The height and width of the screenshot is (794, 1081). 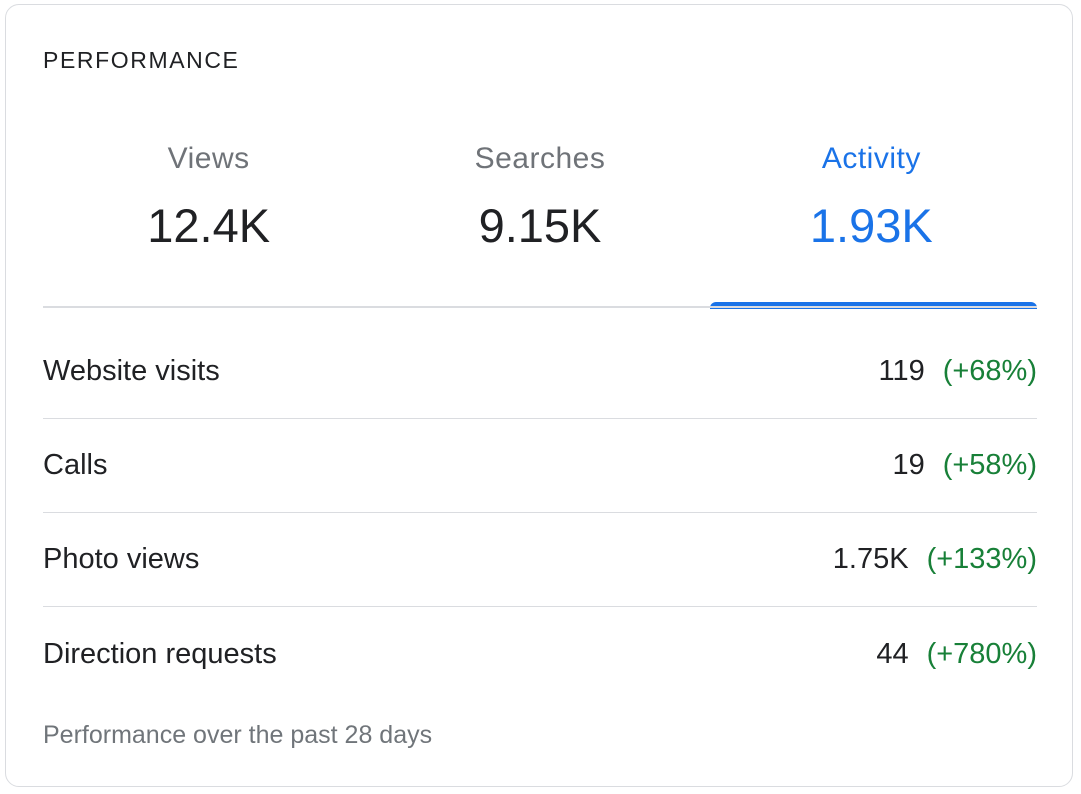 What do you see at coordinates (540, 466) in the screenshot?
I see `metric-row-calls: Calls 19 (+58%)` at bounding box center [540, 466].